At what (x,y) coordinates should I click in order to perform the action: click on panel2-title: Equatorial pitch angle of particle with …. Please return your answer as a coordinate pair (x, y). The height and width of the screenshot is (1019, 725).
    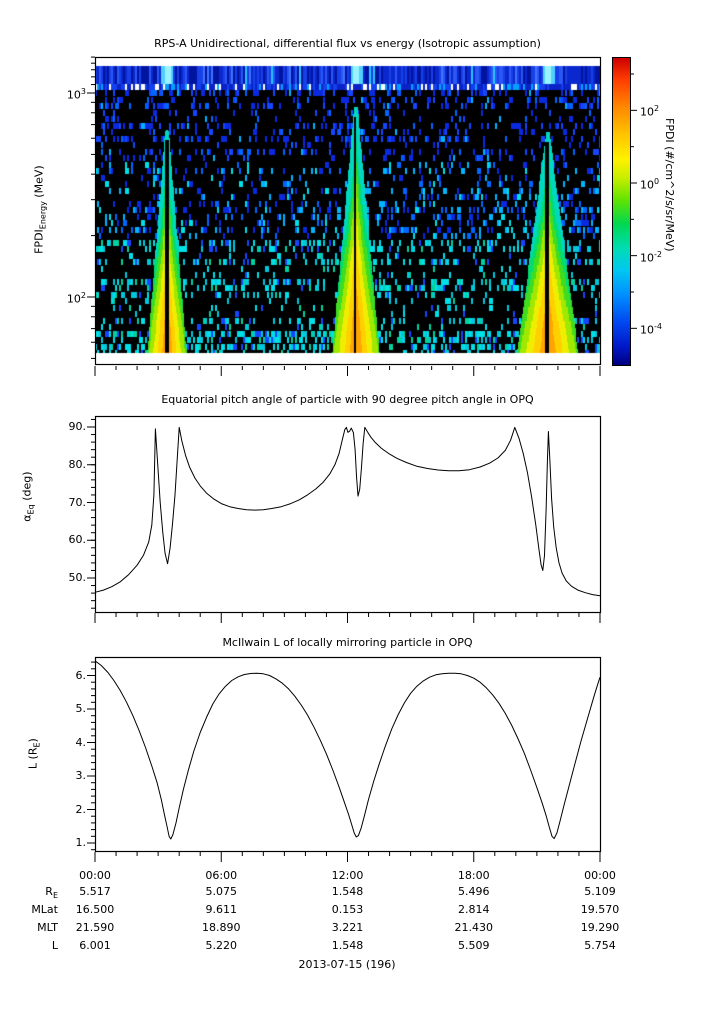
    Looking at the image, I should click on (347, 399).